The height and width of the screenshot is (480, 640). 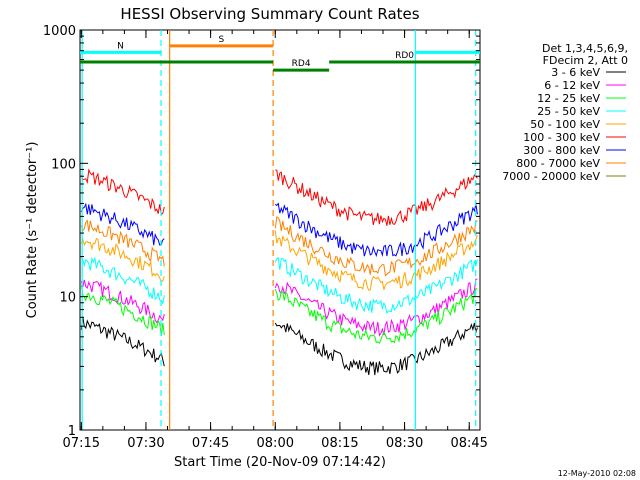 What do you see at coordinates (404, 56) in the screenshot?
I see `state-bar-label: RD0` at bounding box center [404, 56].